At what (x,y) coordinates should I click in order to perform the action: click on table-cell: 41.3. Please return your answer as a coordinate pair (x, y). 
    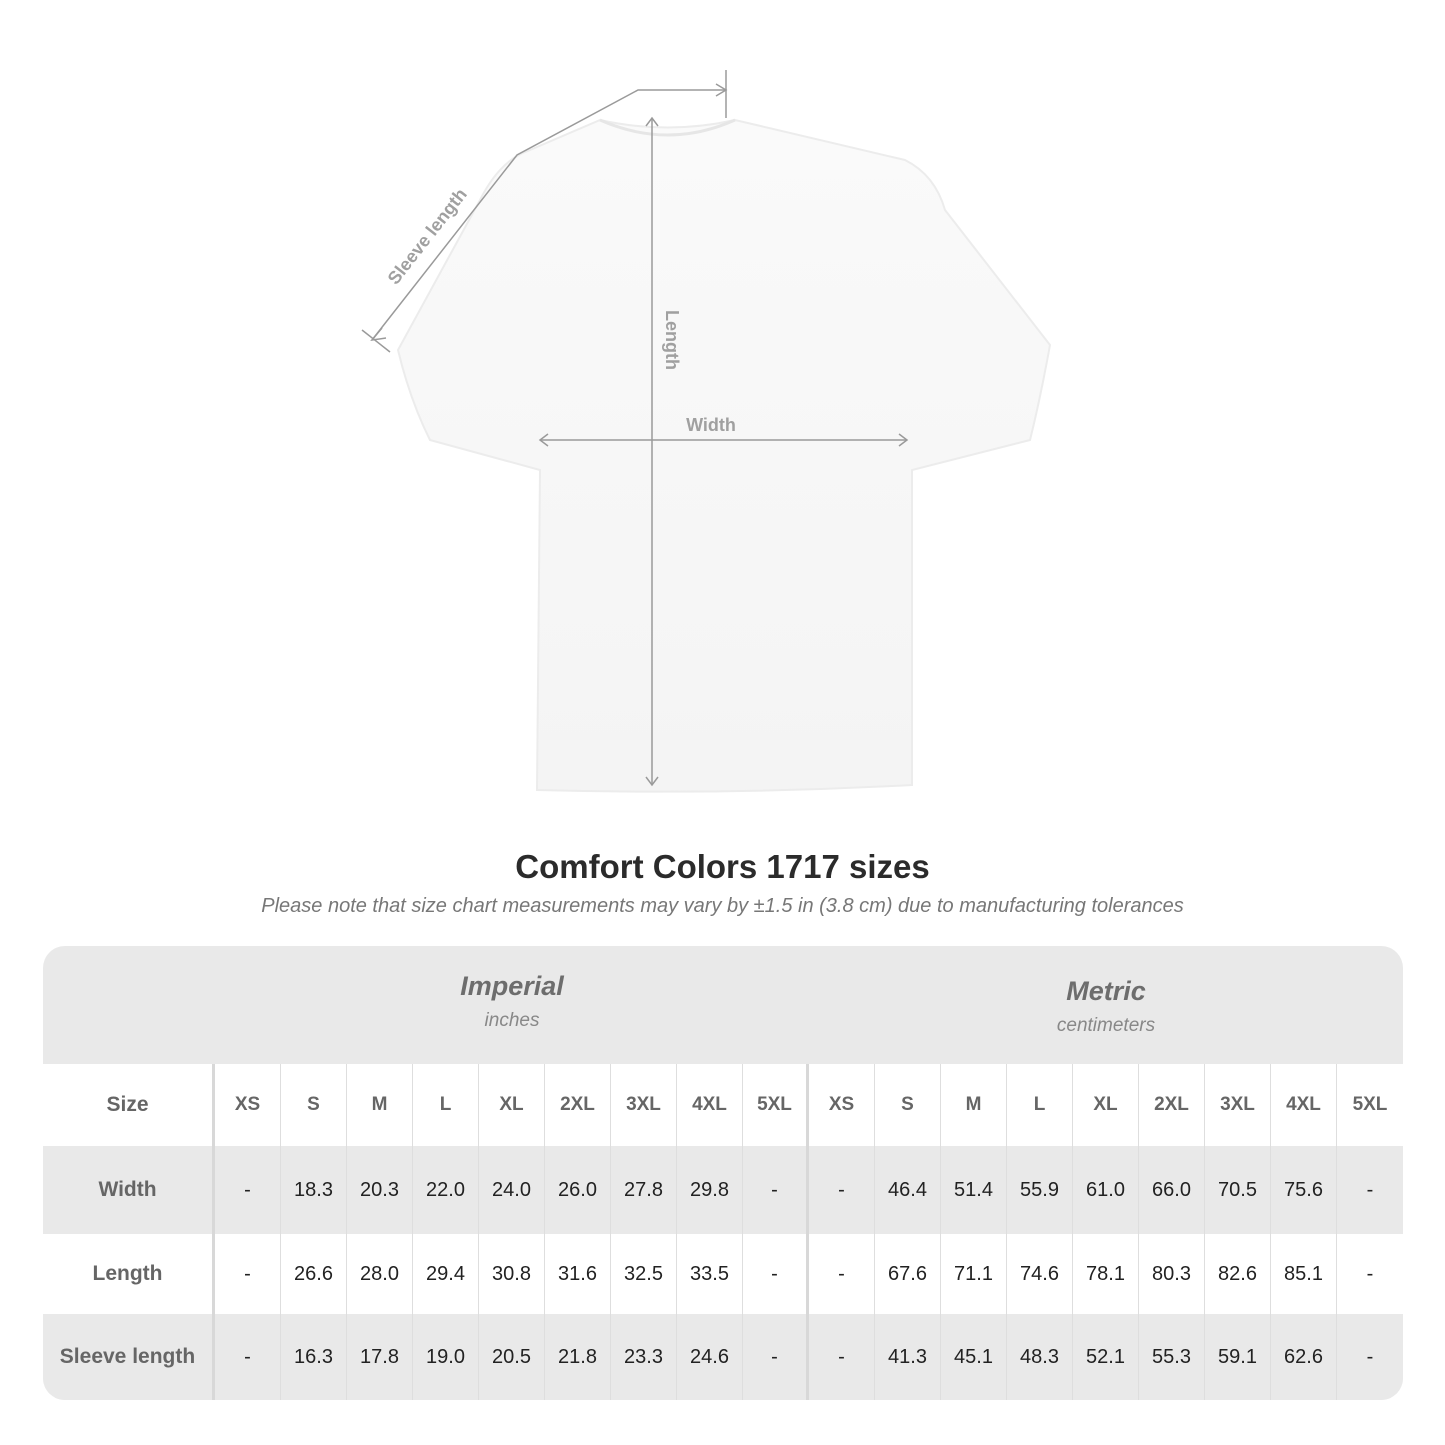
    Looking at the image, I should click on (908, 1357).